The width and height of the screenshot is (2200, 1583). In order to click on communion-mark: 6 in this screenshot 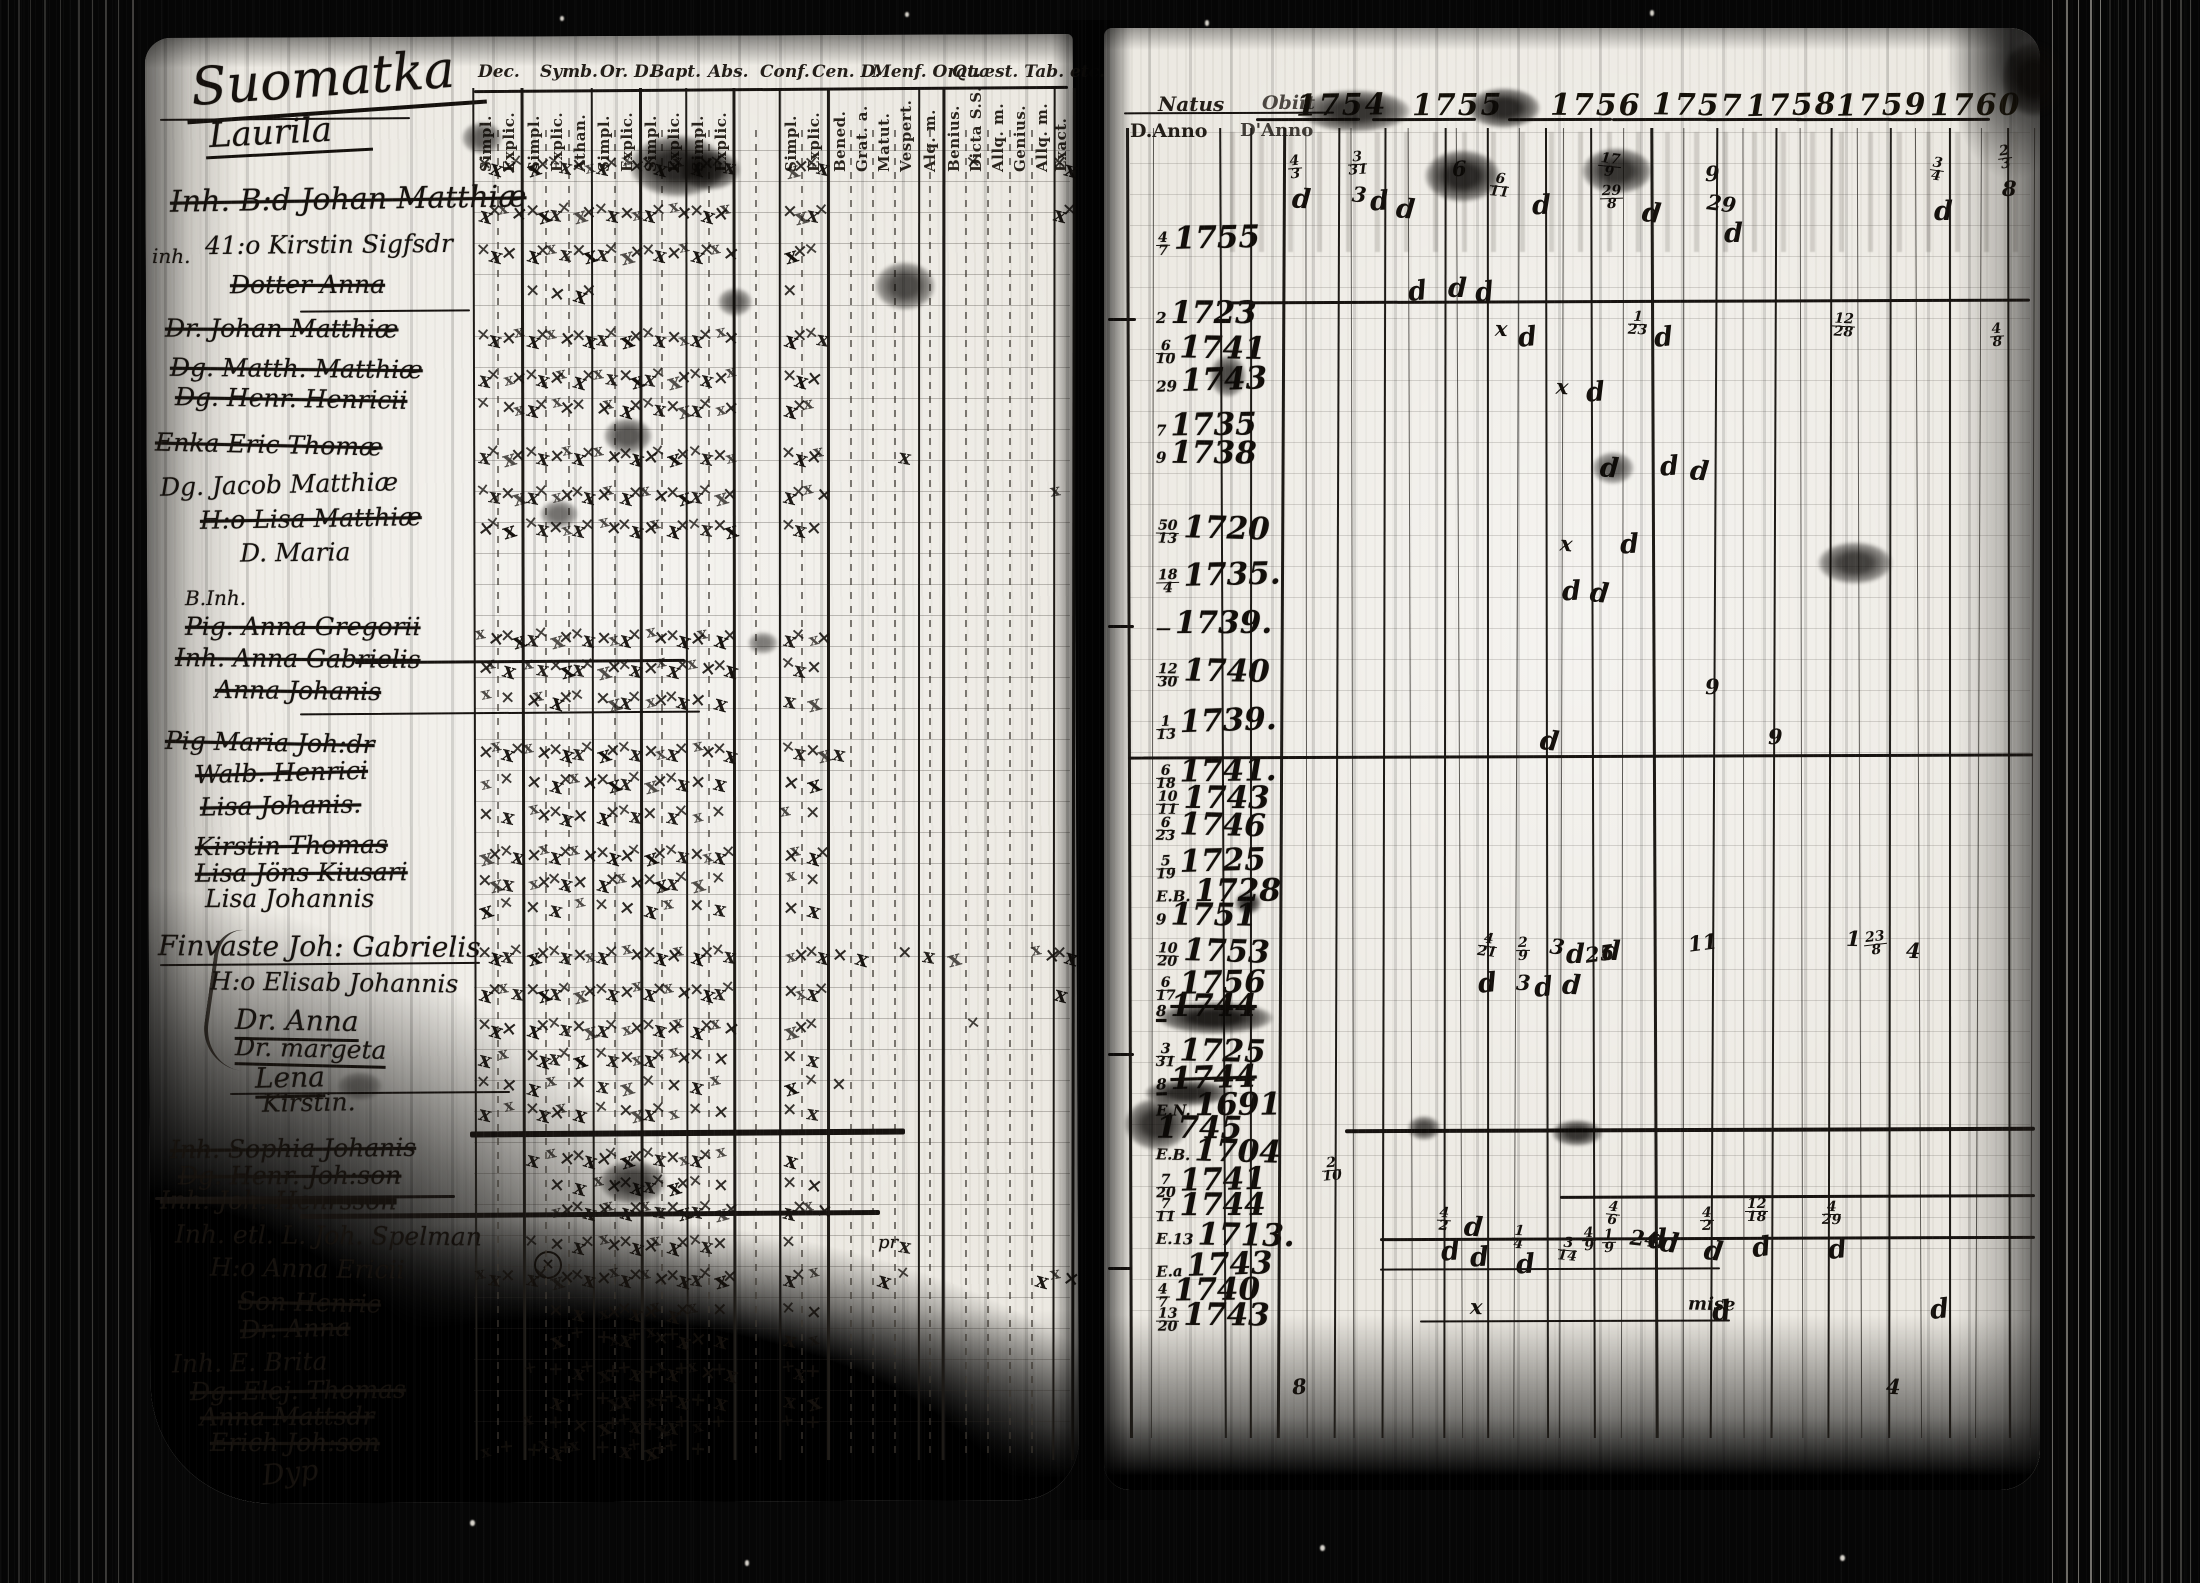, I will do `click(1459, 168)`.